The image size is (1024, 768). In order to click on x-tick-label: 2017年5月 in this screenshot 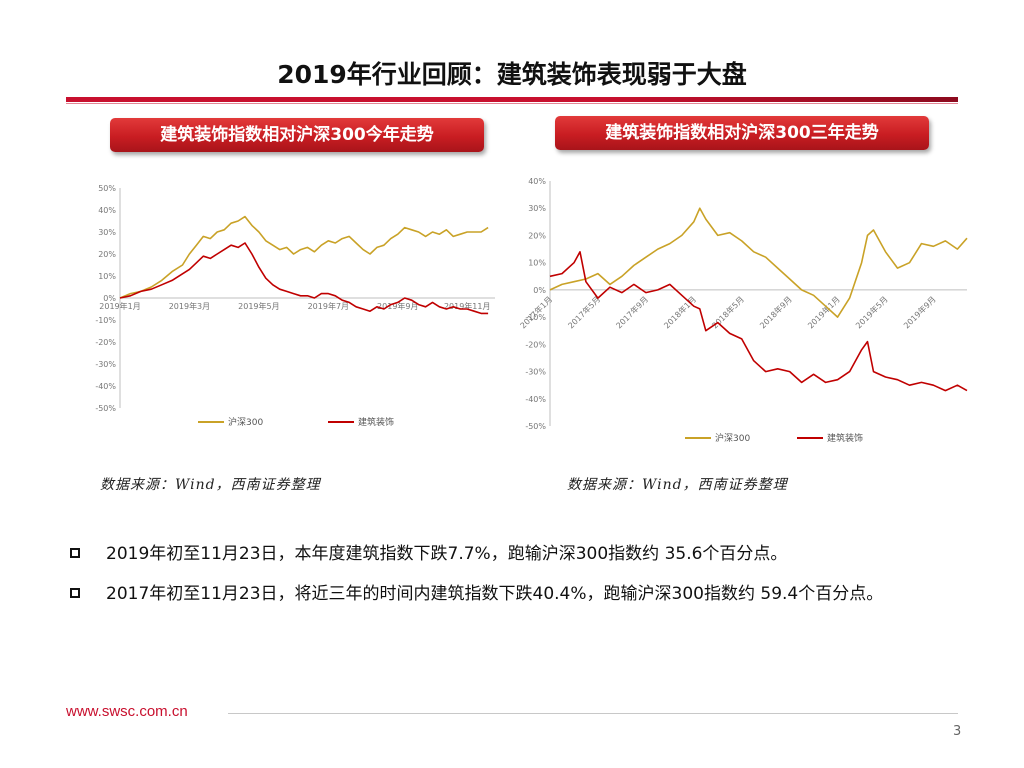, I will do `click(584, 312)`.